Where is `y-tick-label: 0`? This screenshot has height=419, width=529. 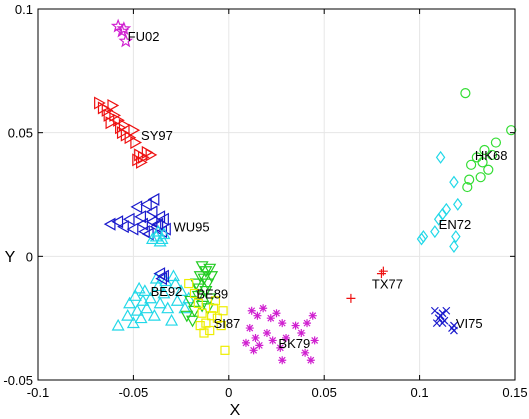 y-tick-label: 0 is located at coordinates (29, 256).